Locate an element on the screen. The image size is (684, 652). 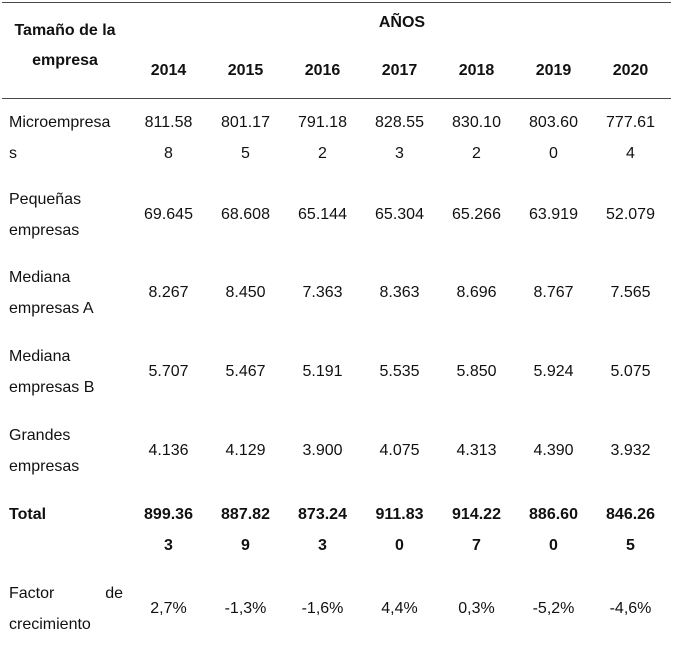
cell-value: 887.82 9 is located at coordinates (245, 530).